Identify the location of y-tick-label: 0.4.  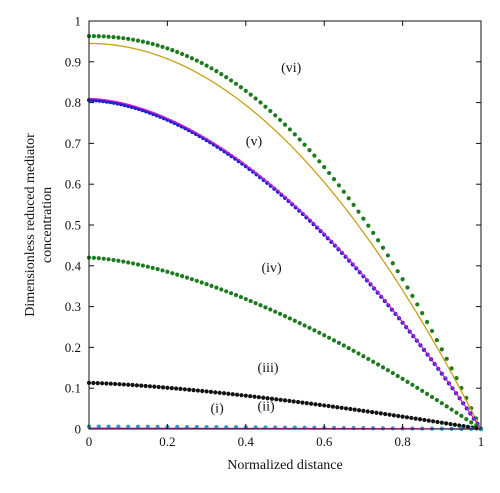
(73, 265).